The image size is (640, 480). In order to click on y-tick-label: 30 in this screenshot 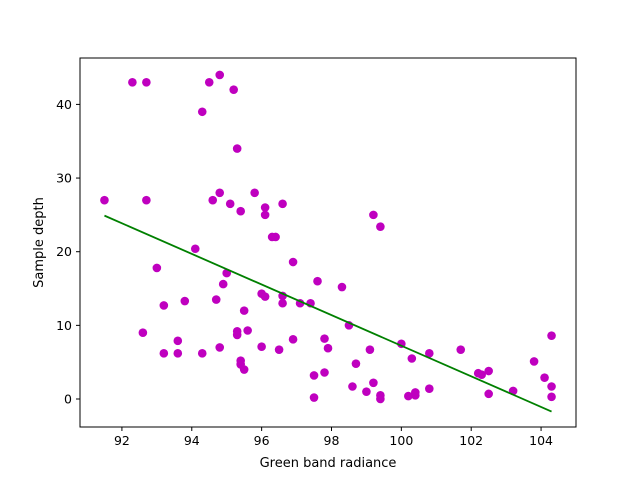, I will do `click(64, 178)`.